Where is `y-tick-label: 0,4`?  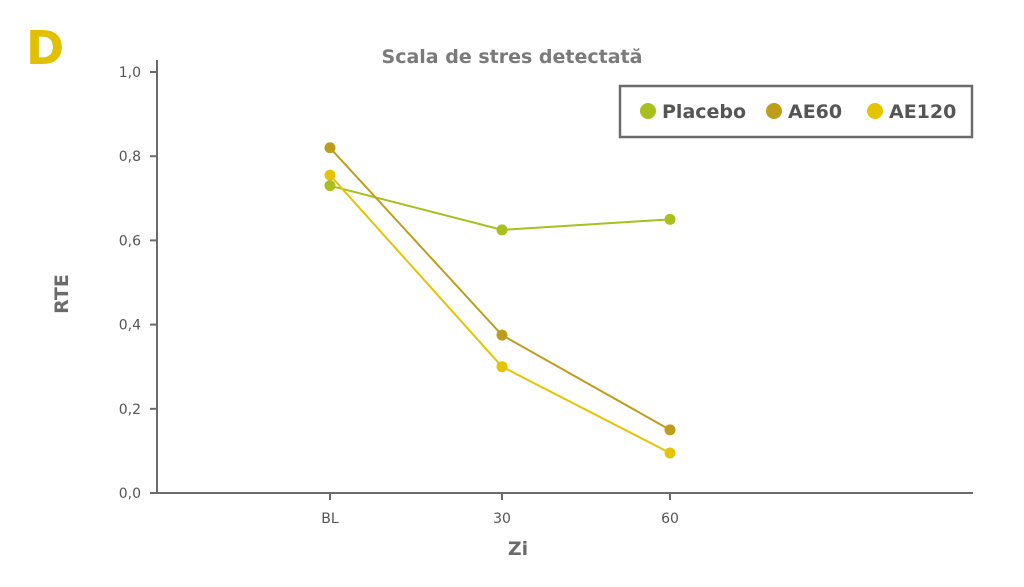
y-tick-label: 0,4 is located at coordinates (130, 326).